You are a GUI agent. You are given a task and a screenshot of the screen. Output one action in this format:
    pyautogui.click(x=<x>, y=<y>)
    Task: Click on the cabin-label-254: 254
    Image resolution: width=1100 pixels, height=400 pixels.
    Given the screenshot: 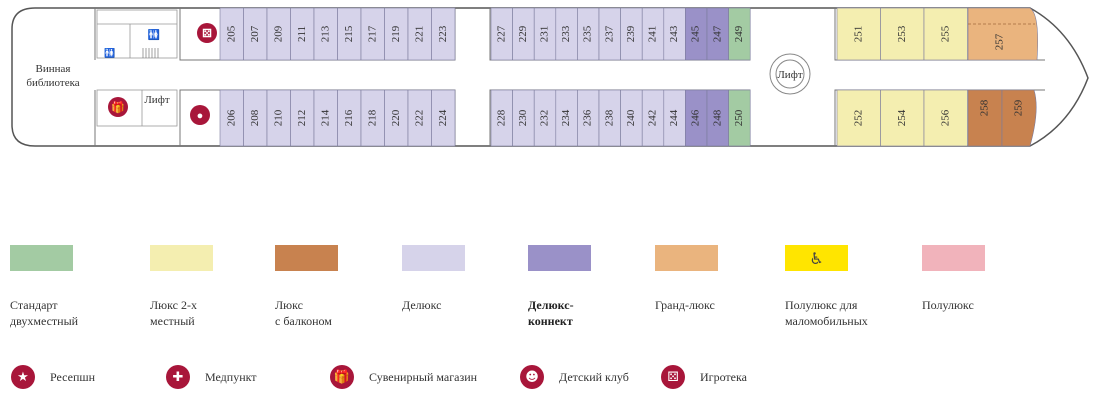 What is the action you would take?
    pyautogui.click(x=902, y=117)
    